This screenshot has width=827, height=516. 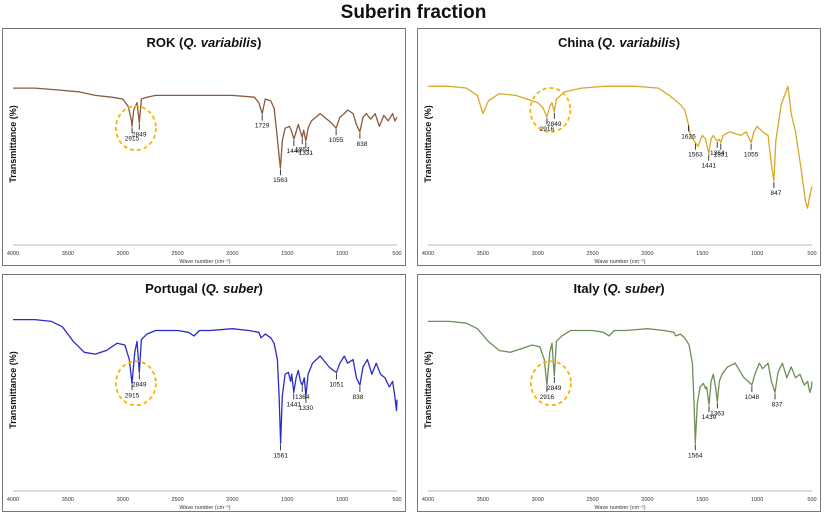 What do you see at coordinates (336, 384) in the screenshot?
I see `peak-label: 1051` at bounding box center [336, 384].